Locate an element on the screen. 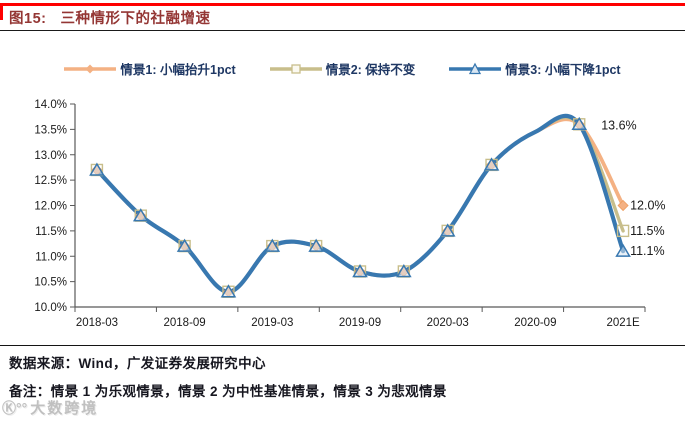 This screenshot has width=685, height=421. x-axis-tick-label: 2020-09 is located at coordinates (535, 323).